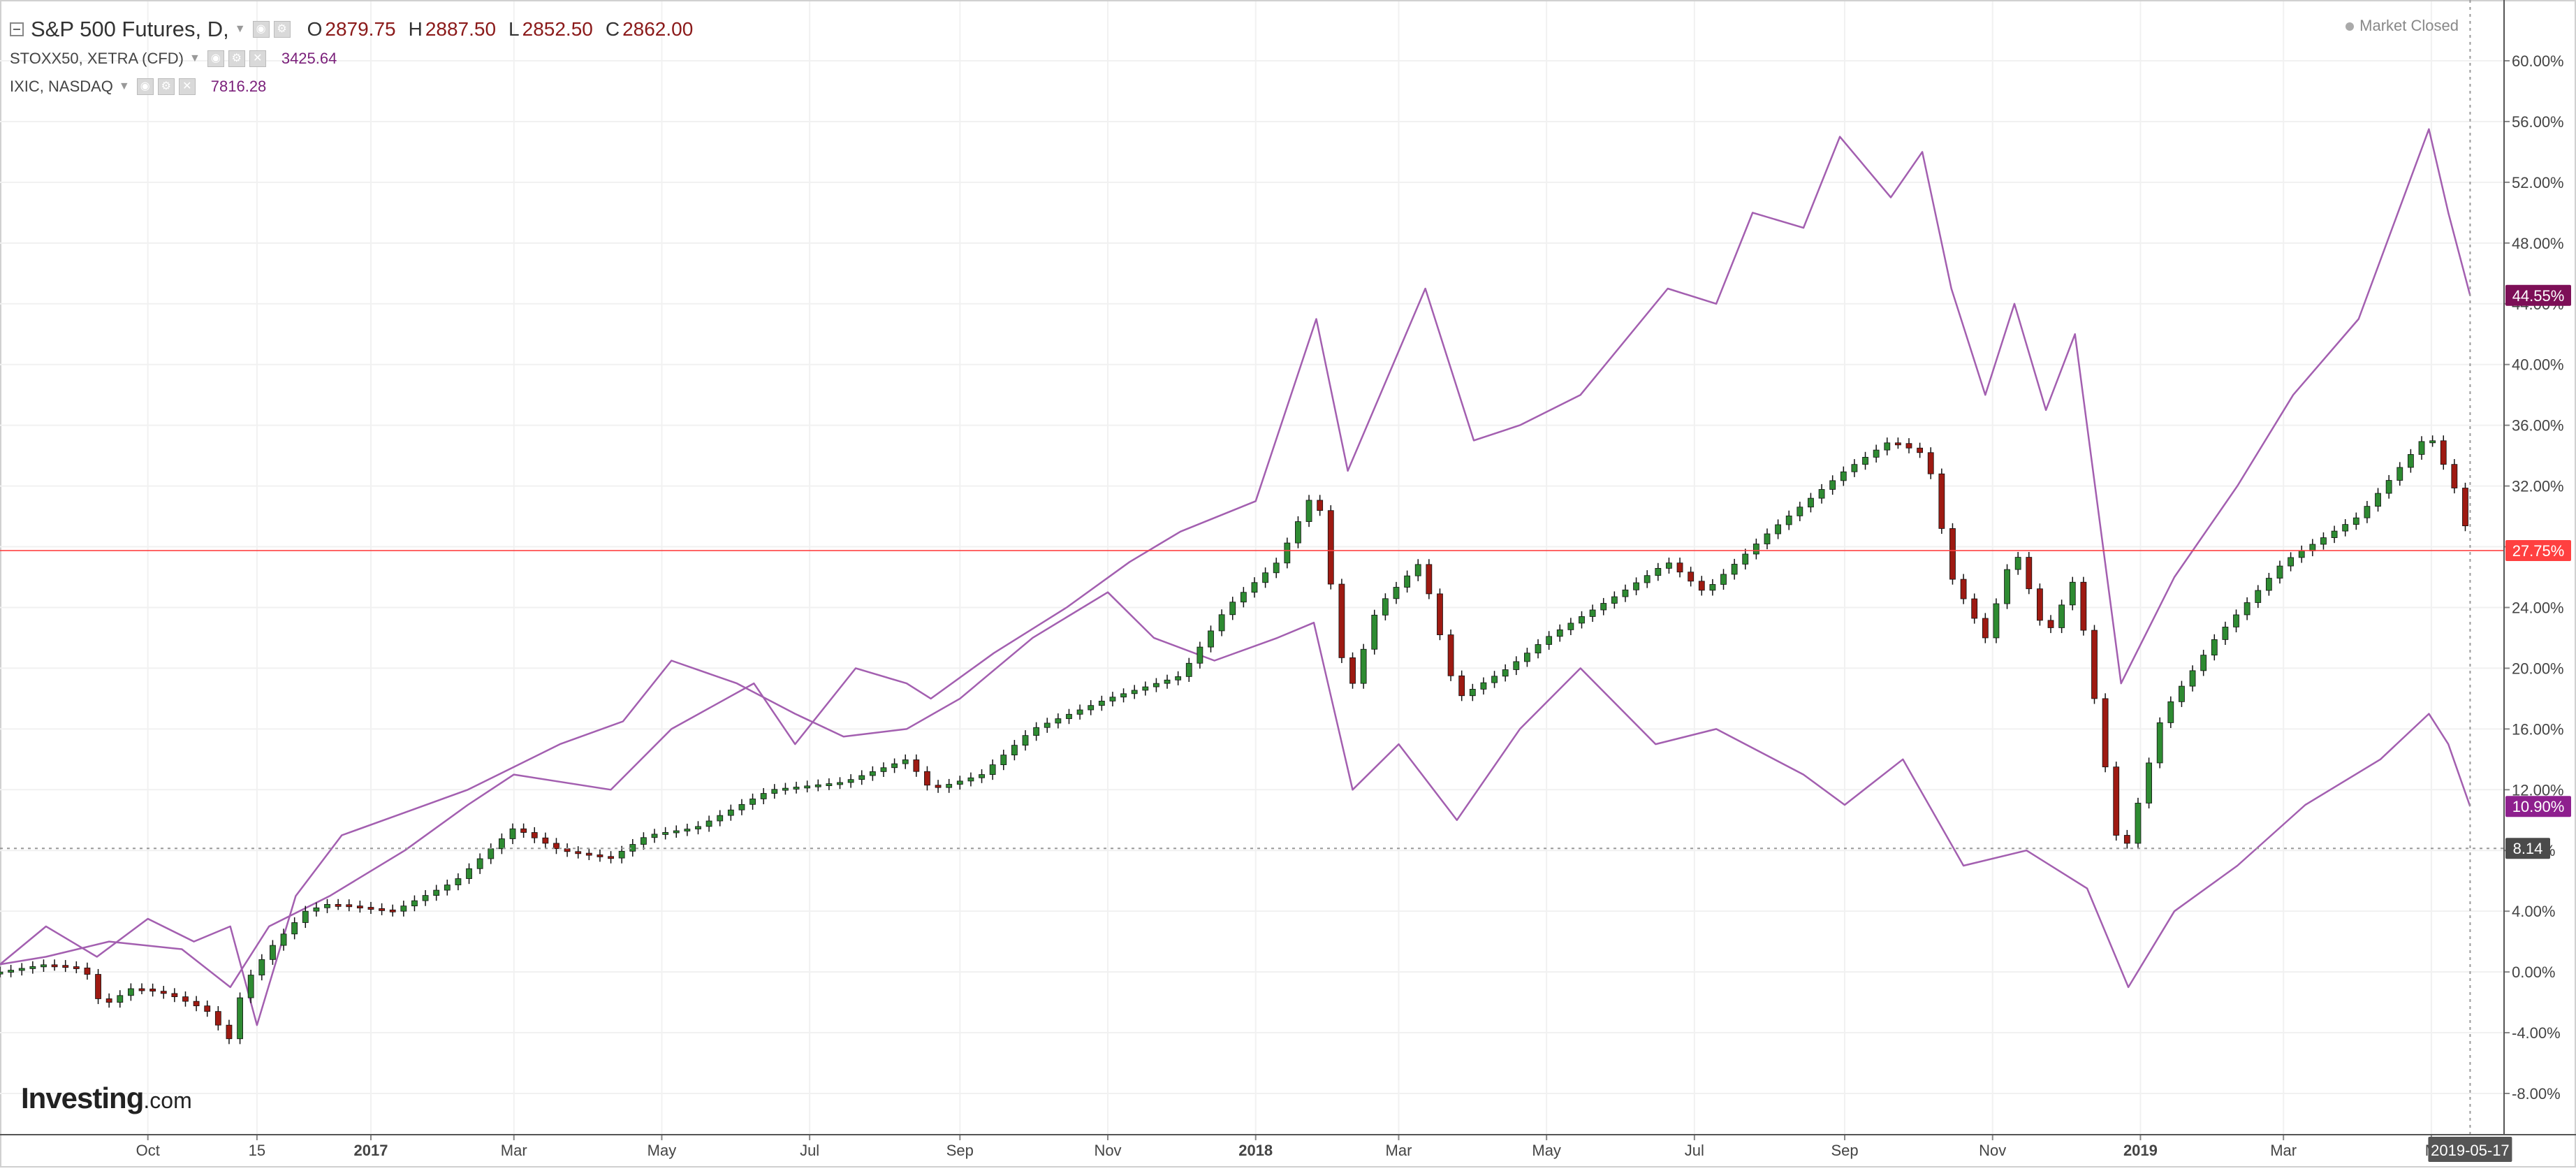 Image resolution: width=2576 pixels, height=1171 pixels. What do you see at coordinates (2538, 426) in the screenshot?
I see `y-tick-label: 36.00%` at bounding box center [2538, 426].